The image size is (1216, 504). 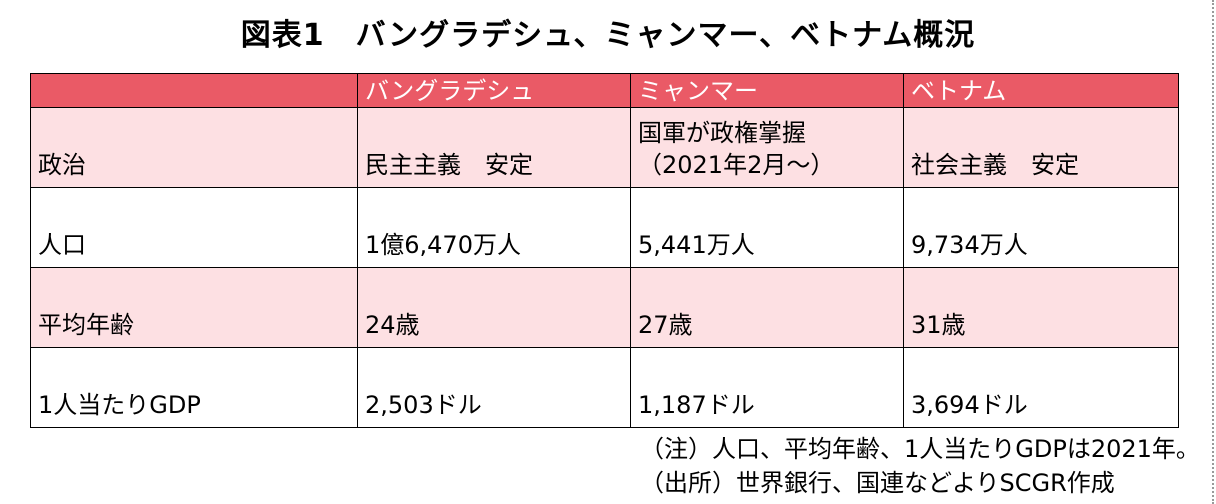 I want to click on cell-politics-myanmar: 国軍が政権掌握 （2021年2月～）, so click(x=767, y=147).